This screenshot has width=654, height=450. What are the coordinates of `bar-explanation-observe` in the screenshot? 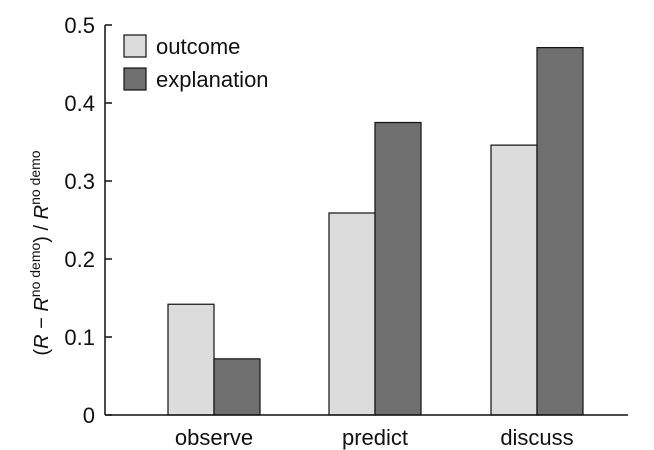 It's located at (237, 387).